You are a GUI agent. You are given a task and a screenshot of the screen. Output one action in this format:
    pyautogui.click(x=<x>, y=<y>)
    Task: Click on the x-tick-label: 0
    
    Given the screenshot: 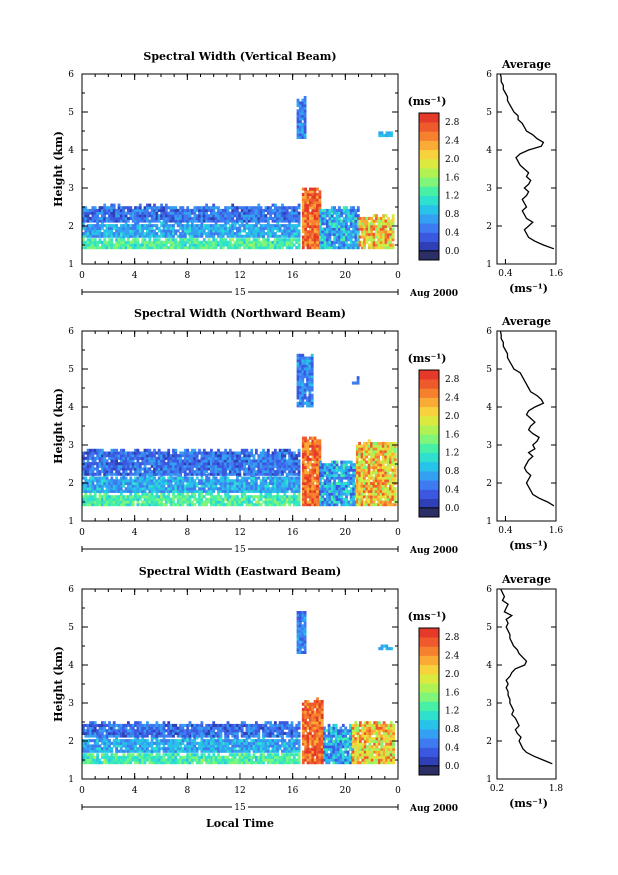 What is the action you would take?
    pyautogui.click(x=398, y=533)
    